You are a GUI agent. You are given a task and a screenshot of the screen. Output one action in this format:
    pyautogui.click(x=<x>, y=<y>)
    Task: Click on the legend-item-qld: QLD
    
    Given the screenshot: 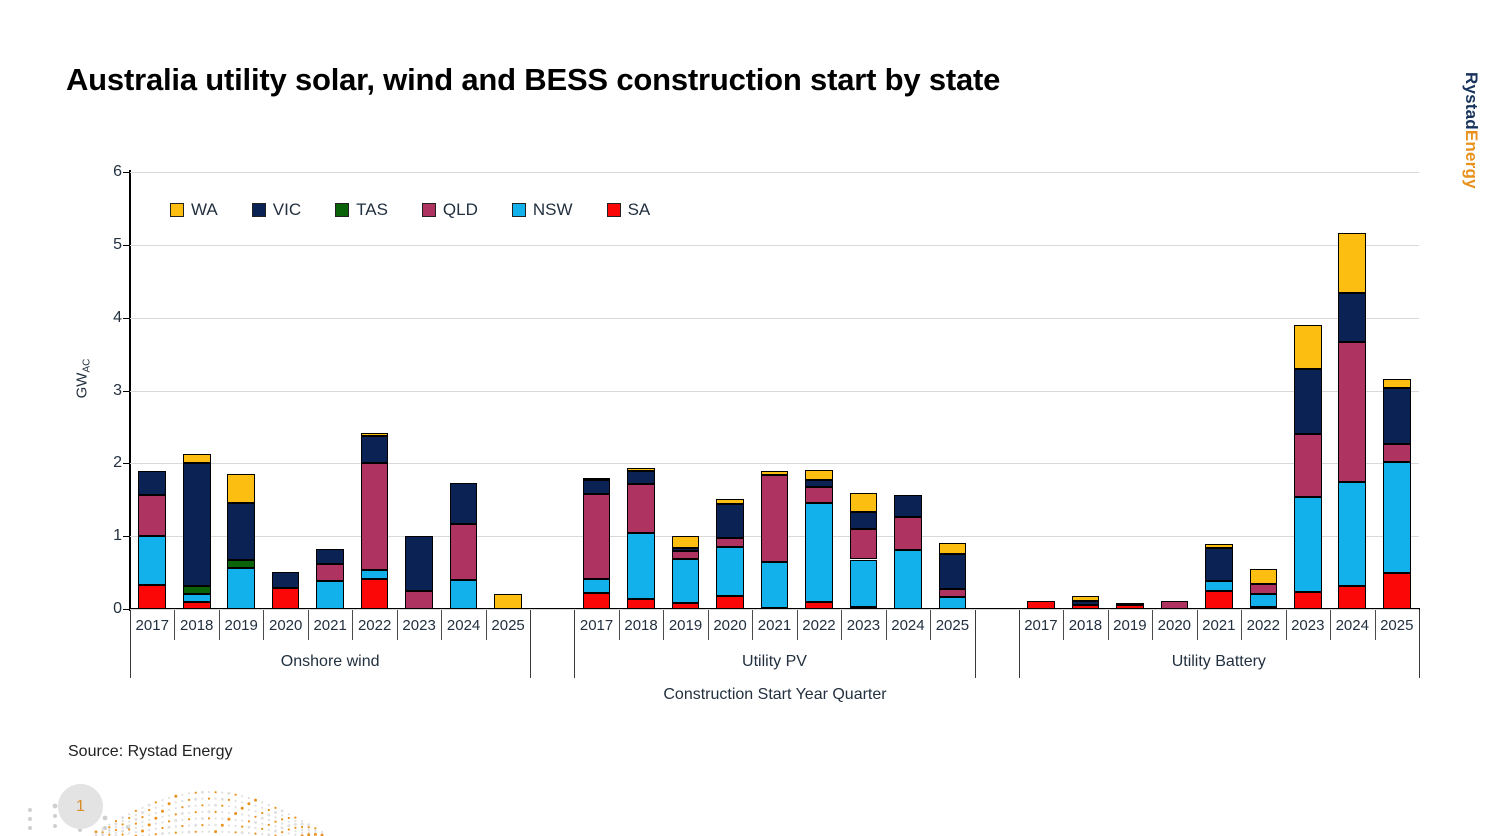 What is the action you would take?
    pyautogui.click(x=449, y=210)
    